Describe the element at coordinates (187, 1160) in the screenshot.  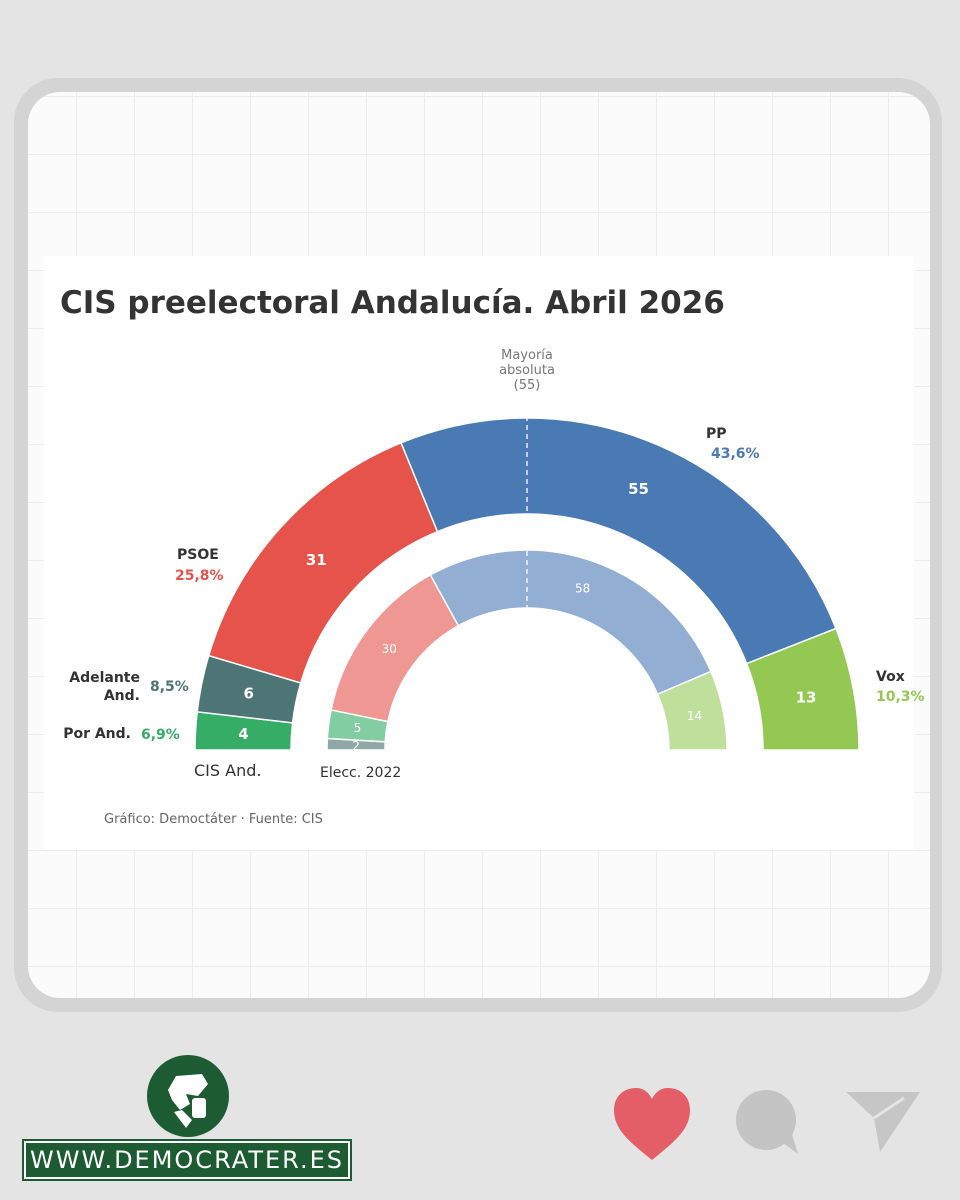
I see `website-url: WWW.DEMOCRATER.ES` at that location.